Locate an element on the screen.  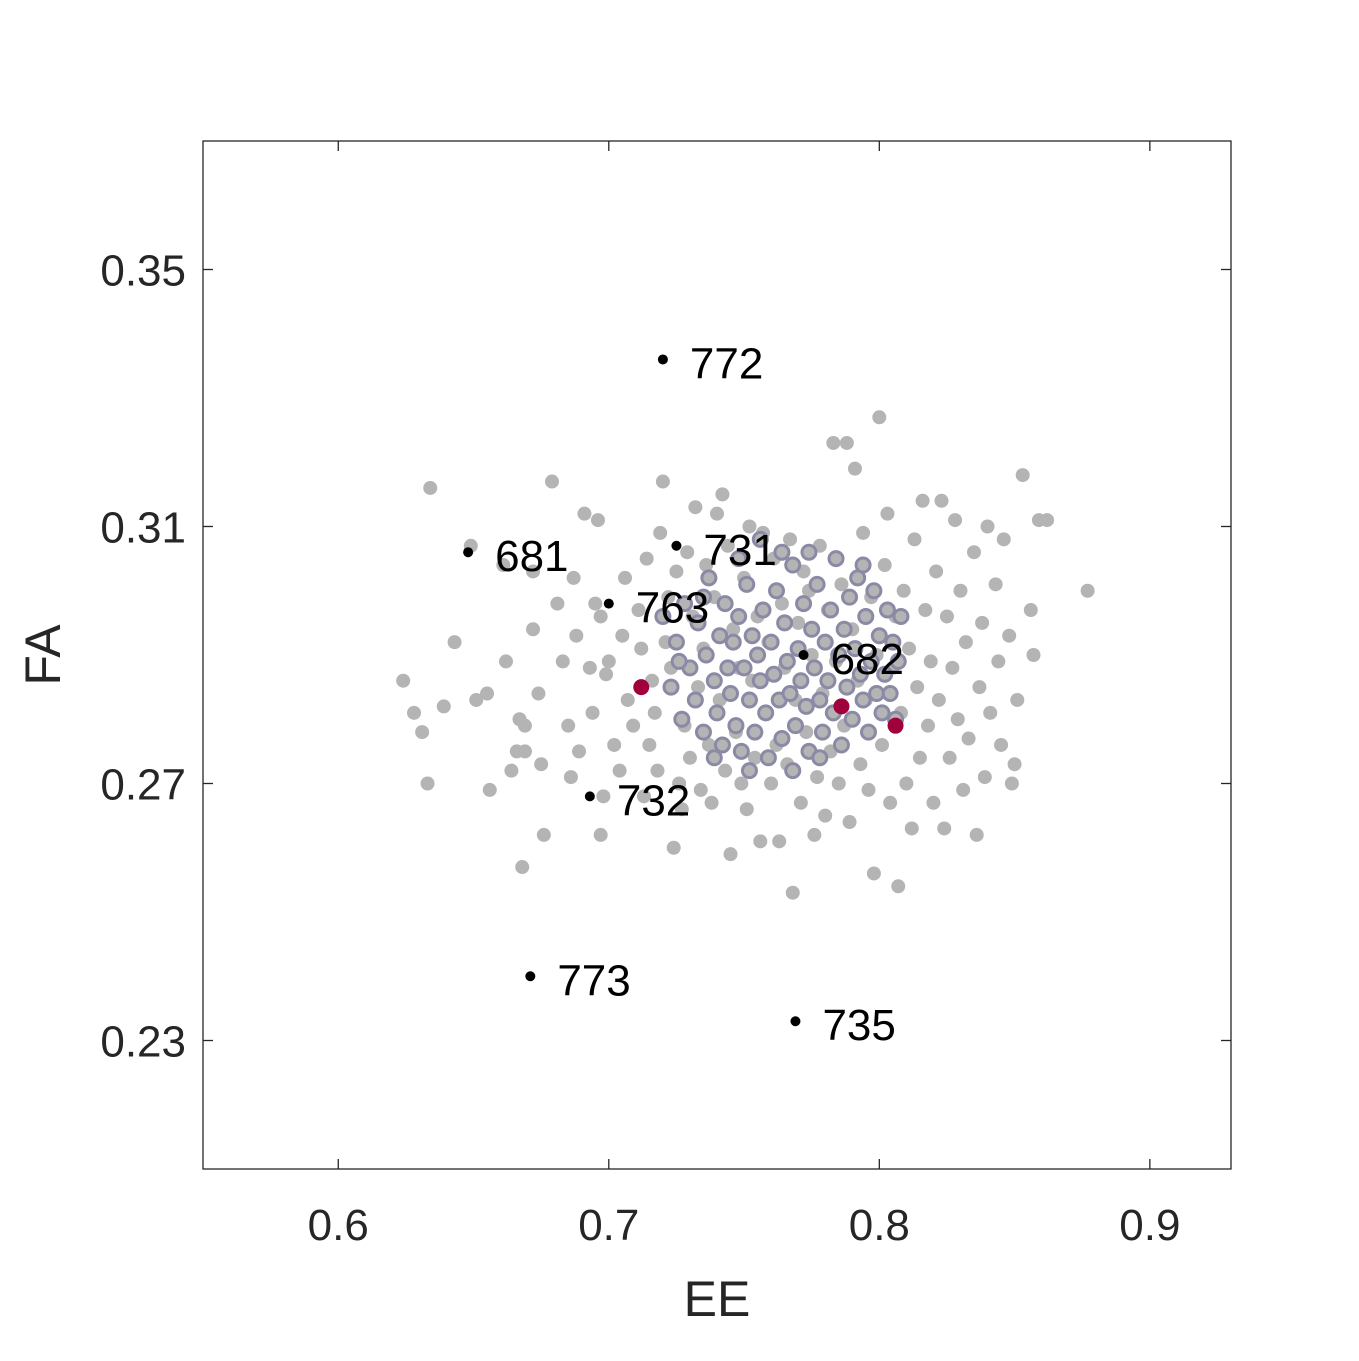
x-axis-label: EE is located at coordinates (717, 1299).